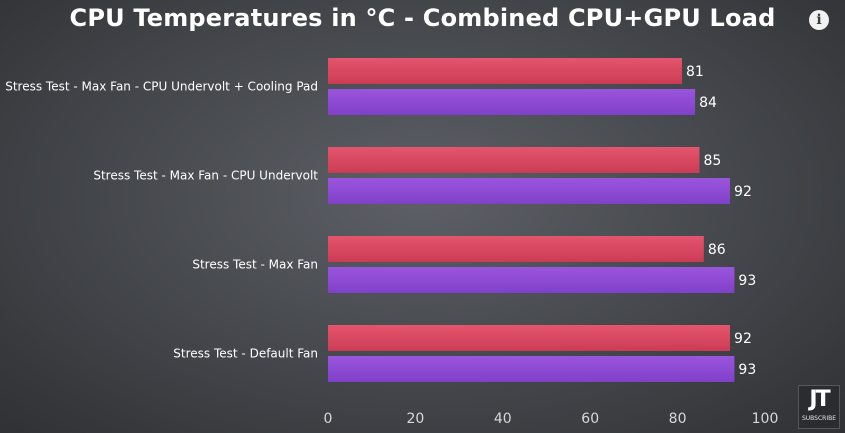 The height and width of the screenshot is (433, 845). Describe the element at coordinates (717, 250) in the screenshot. I see `data-label: 86` at that location.